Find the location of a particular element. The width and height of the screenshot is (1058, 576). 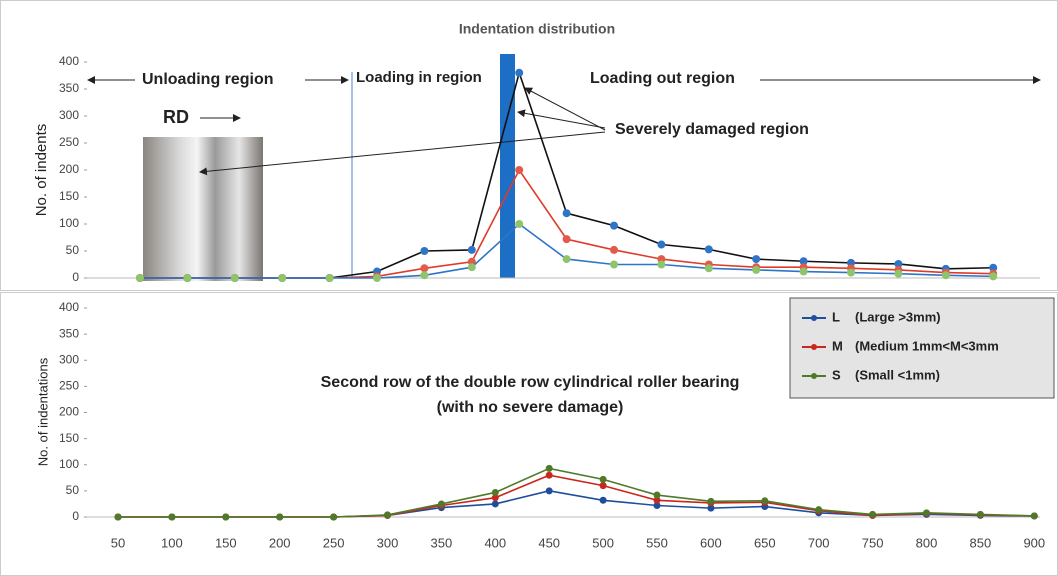

x-tick-label: 250 is located at coordinates (334, 542).